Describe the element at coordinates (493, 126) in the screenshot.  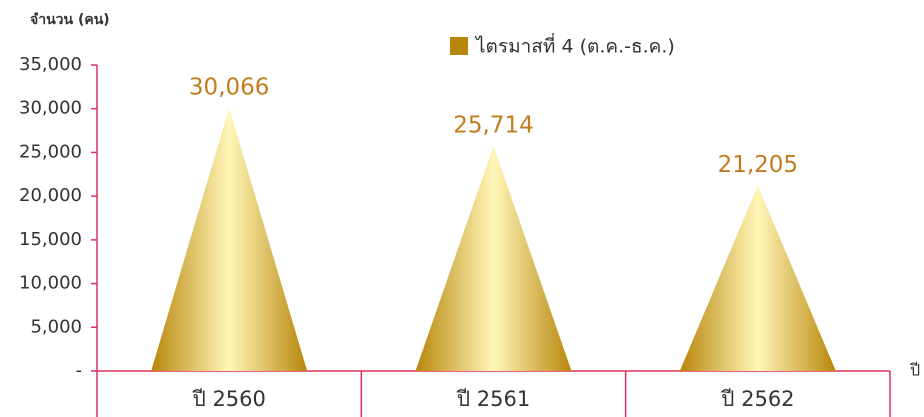
I see `value-label: 25,714` at that location.